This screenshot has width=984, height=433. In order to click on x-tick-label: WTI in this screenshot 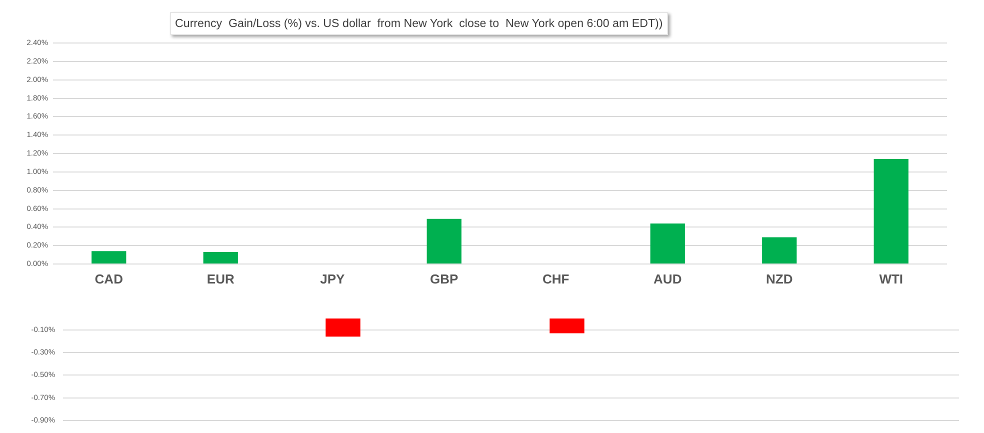, I will do `click(891, 278)`.